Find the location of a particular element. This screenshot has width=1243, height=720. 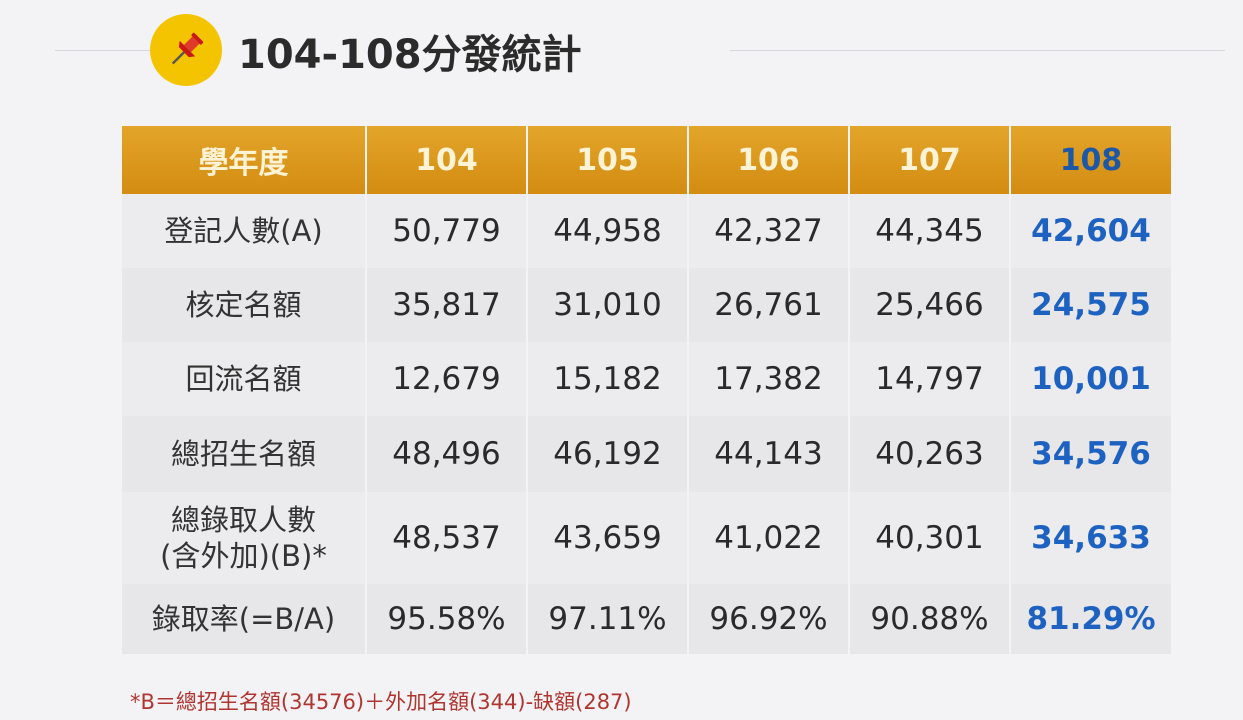

table-cell: 43,659 is located at coordinates (607, 538).